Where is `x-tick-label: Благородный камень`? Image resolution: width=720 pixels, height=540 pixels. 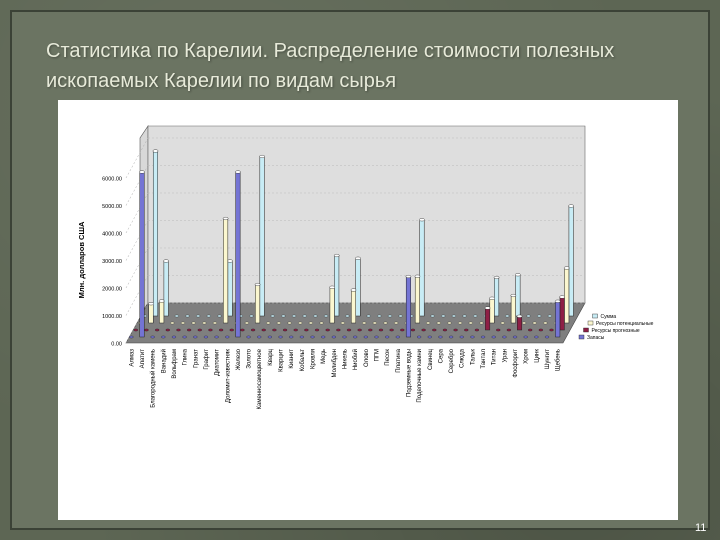 x-tick-label: Благородный камень is located at coordinates (153, 378).